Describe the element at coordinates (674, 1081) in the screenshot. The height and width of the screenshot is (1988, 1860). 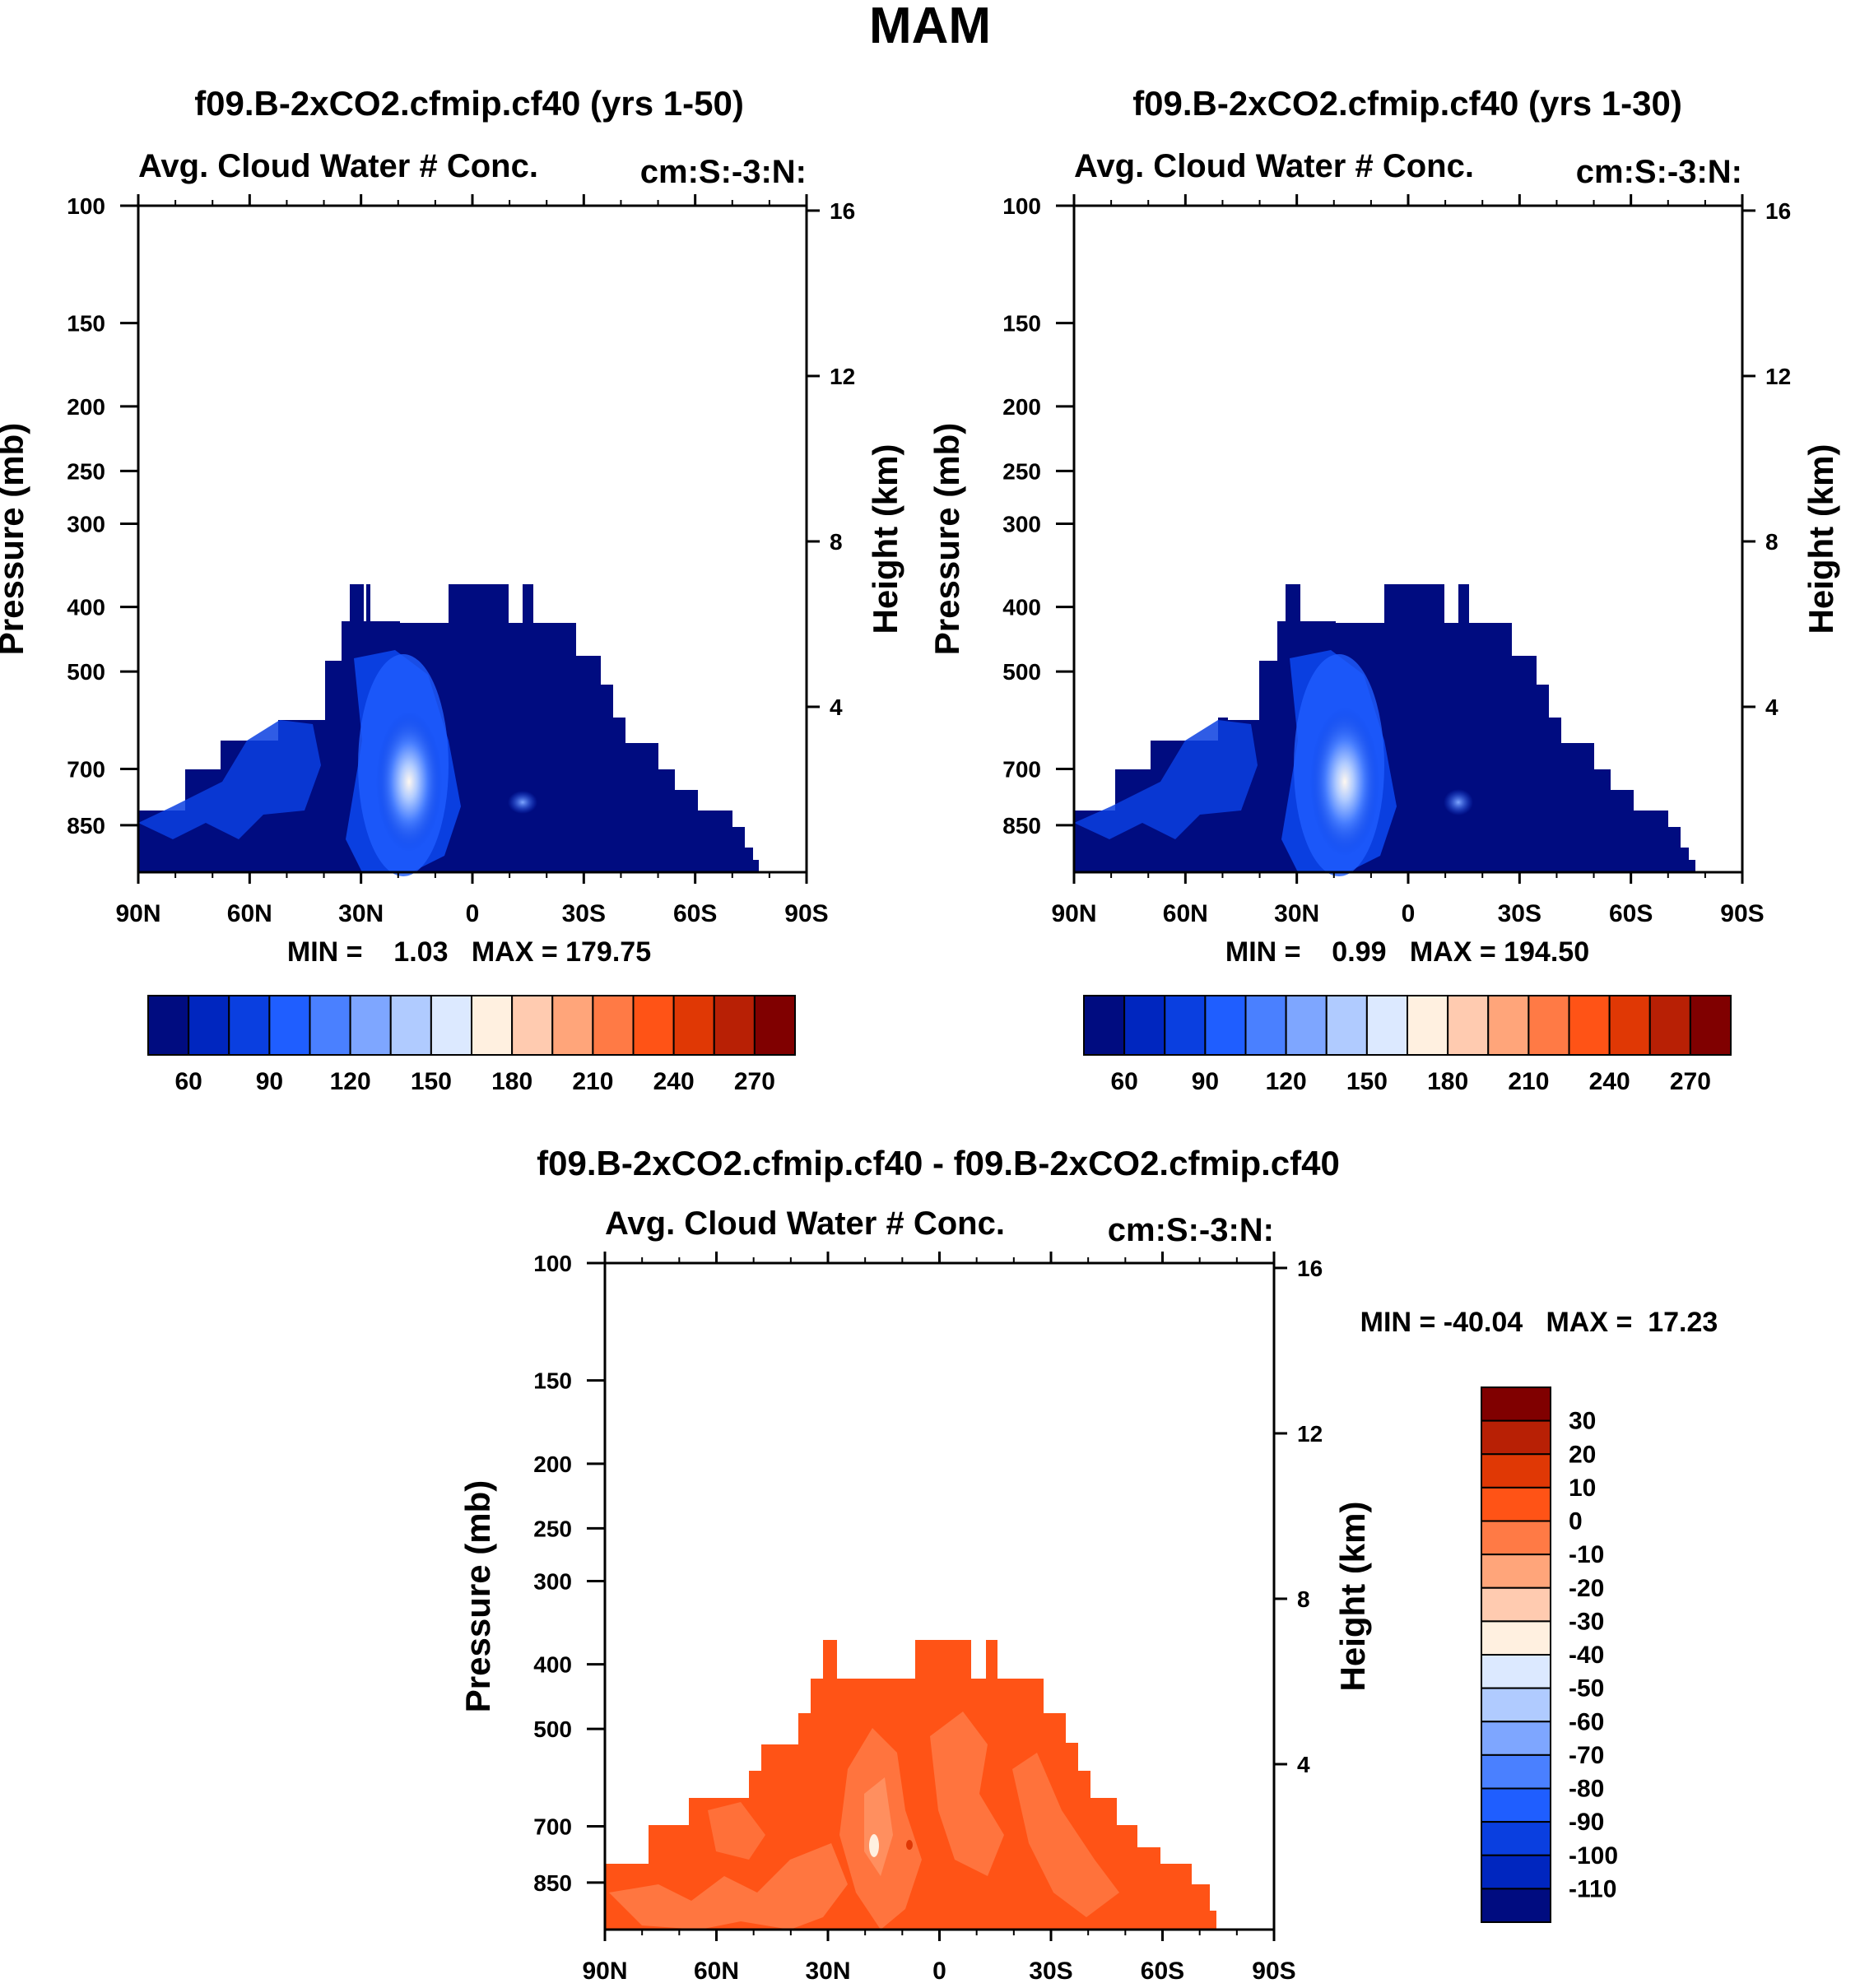
I see `panel-1-colorbar-label: 240` at that location.